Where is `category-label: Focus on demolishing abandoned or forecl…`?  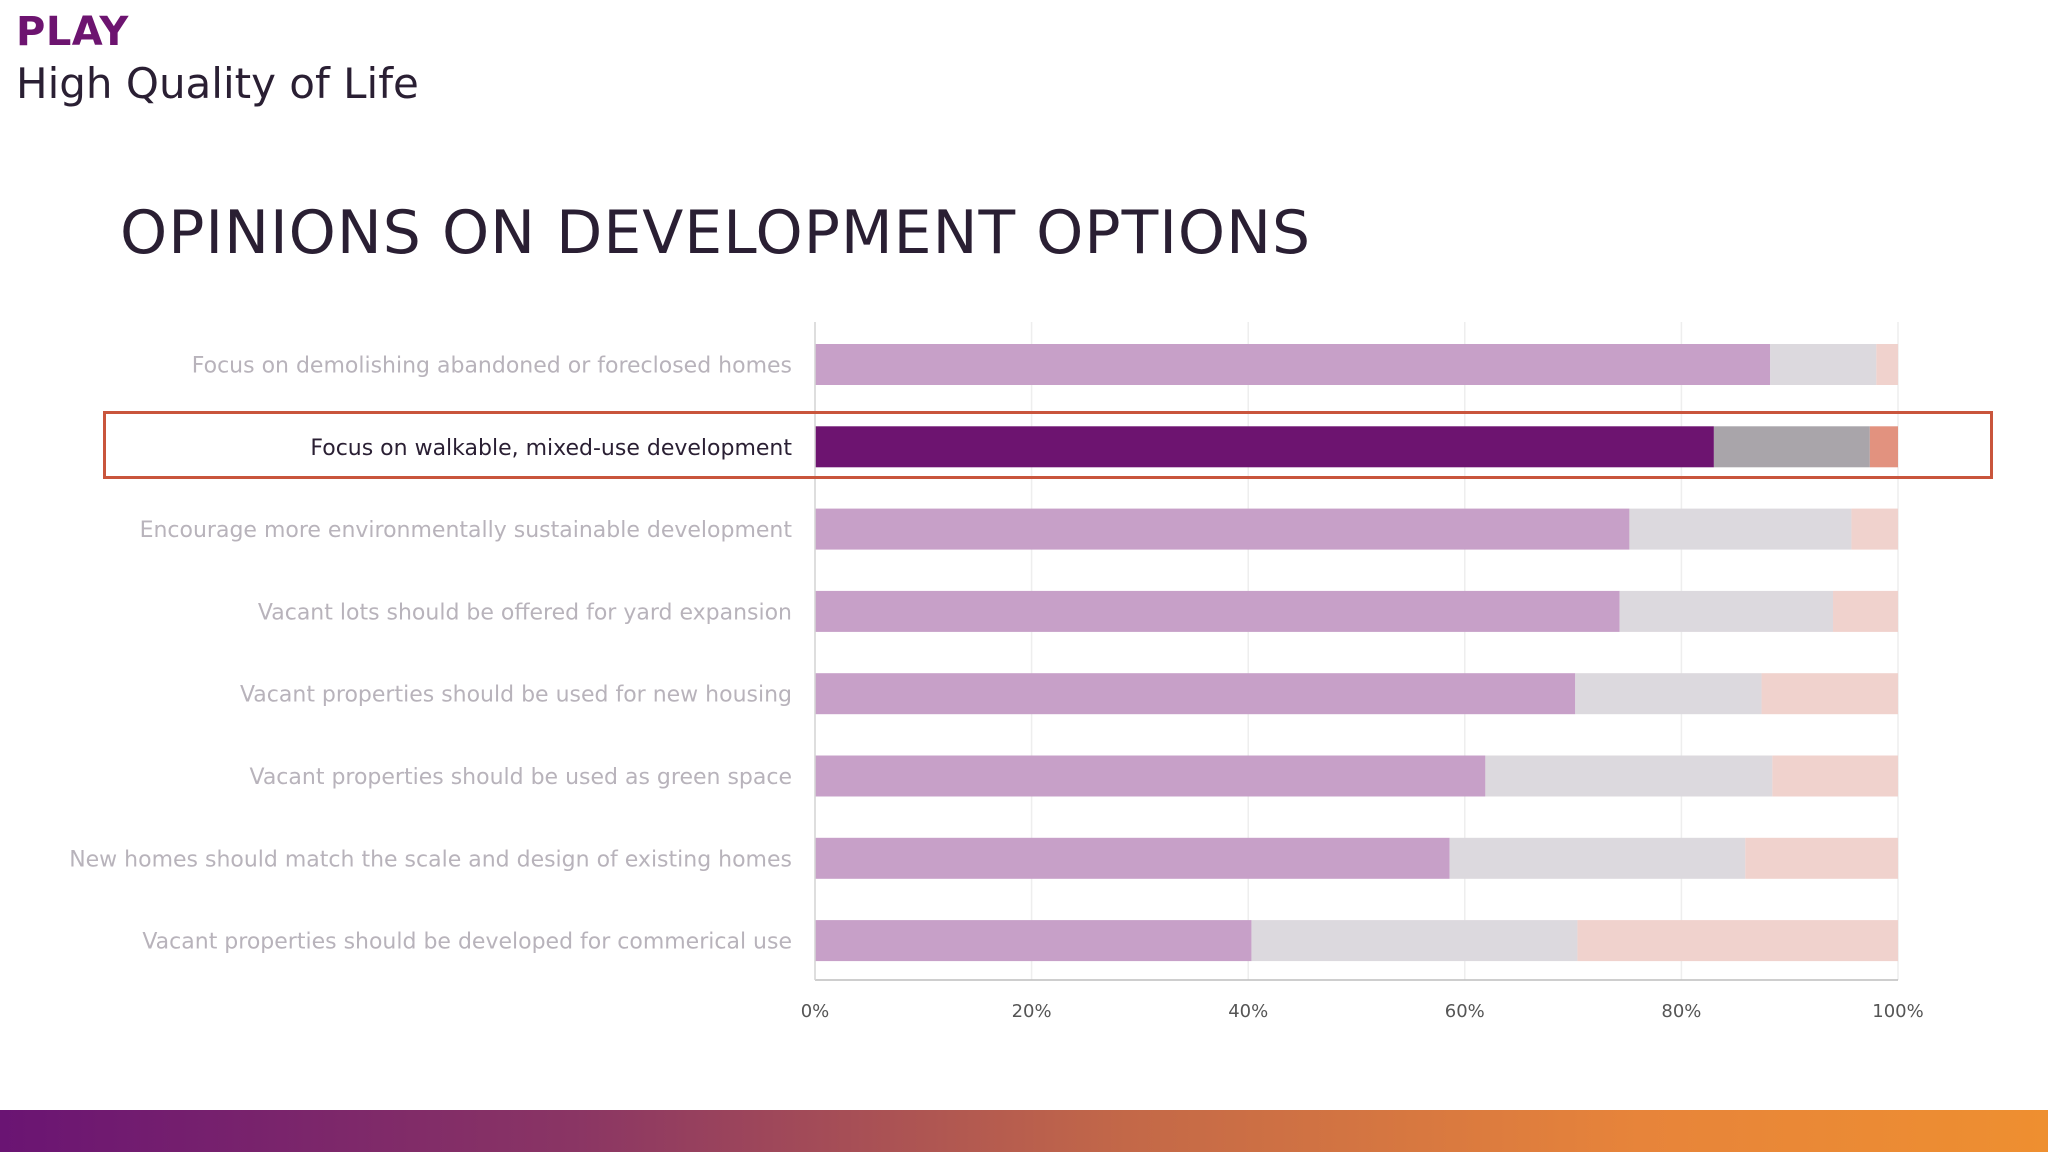 category-label: Focus on demolishing abandoned or forecl… is located at coordinates (492, 366).